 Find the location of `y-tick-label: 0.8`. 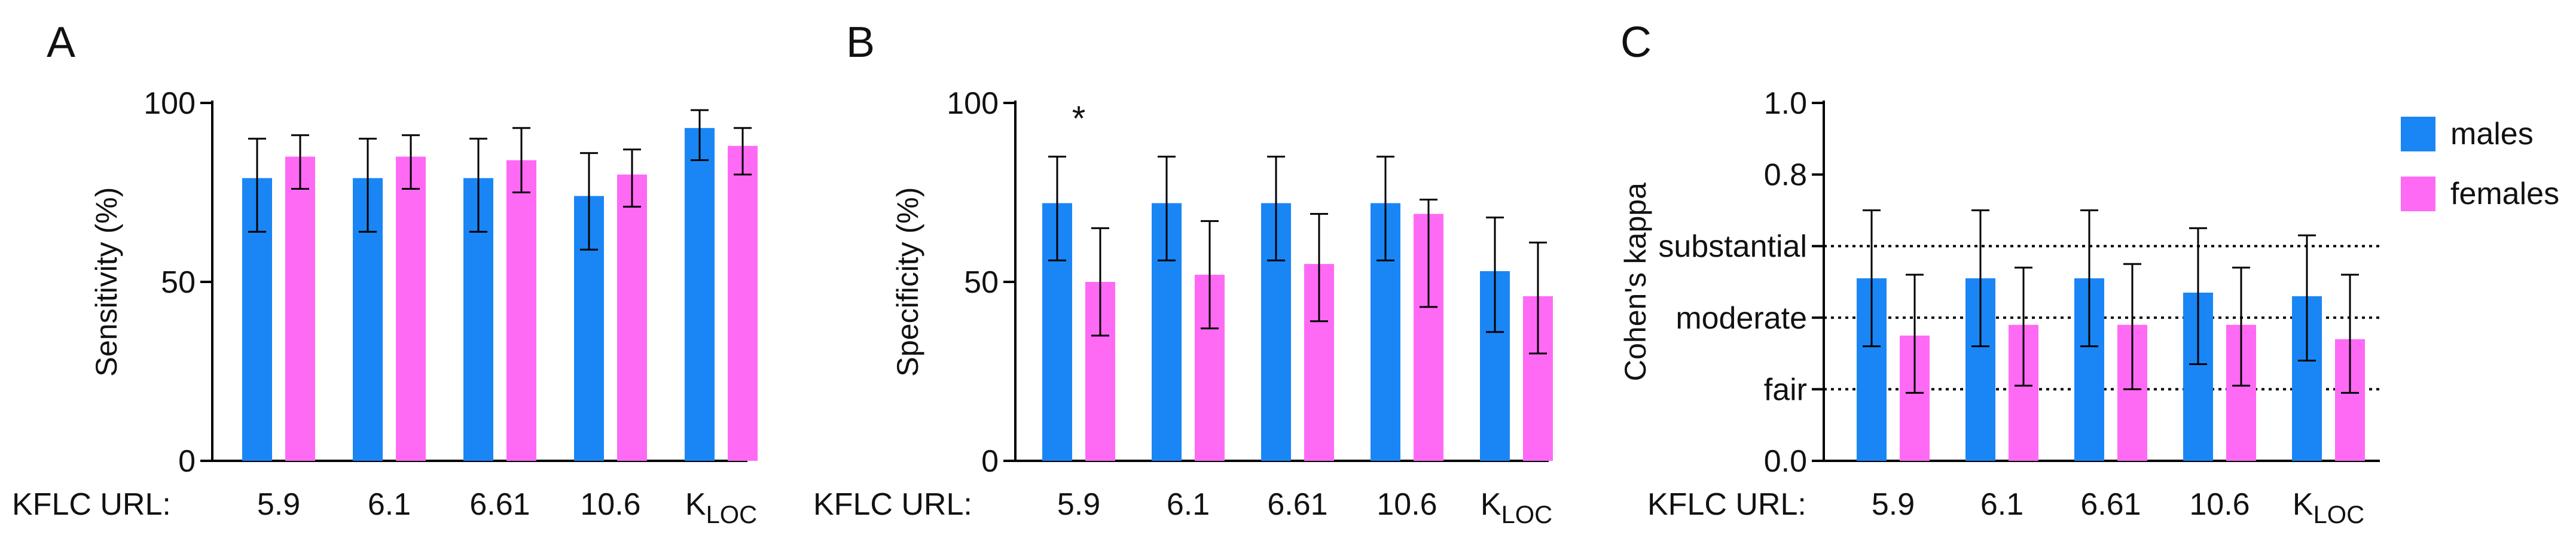

y-tick-label: 0.8 is located at coordinates (1785, 176).